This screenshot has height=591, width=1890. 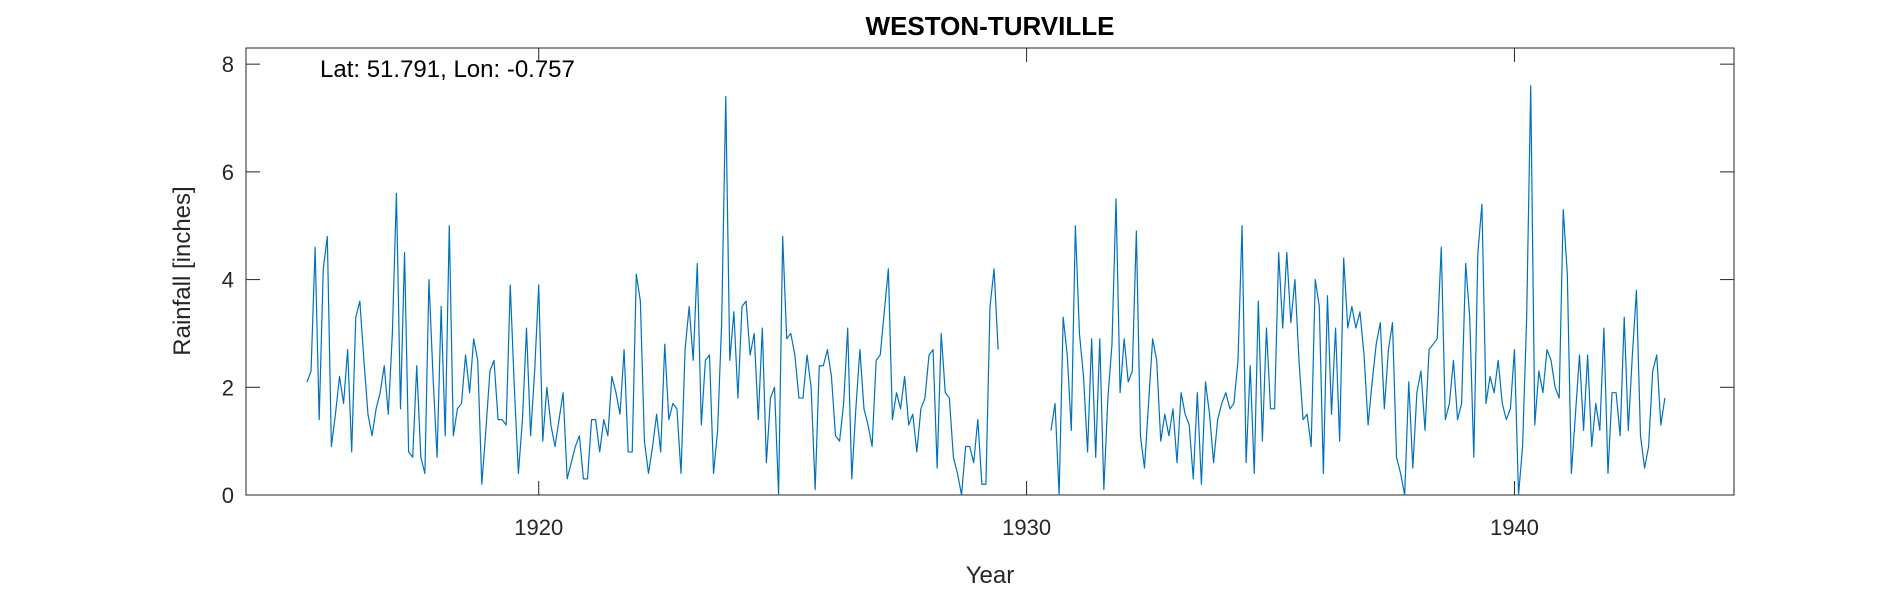 What do you see at coordinates (990, 575) in the screenshot?
I see `x-axis-label: Year` at bounding box center [990, 575].